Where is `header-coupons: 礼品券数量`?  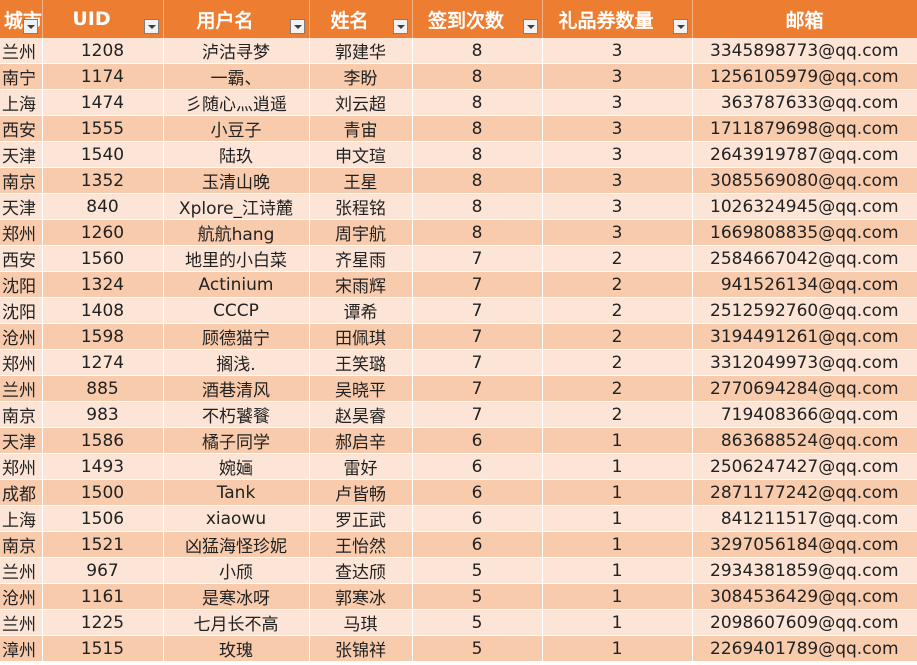
header-coupons: 礼品券数量 is located at coordinates (617, 19).